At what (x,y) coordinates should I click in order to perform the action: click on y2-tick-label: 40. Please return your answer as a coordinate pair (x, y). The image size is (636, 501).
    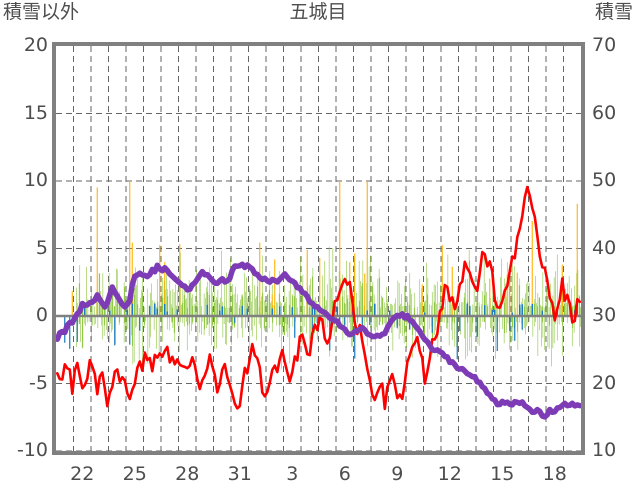
    Looking at the image, I should click on (604, 247).